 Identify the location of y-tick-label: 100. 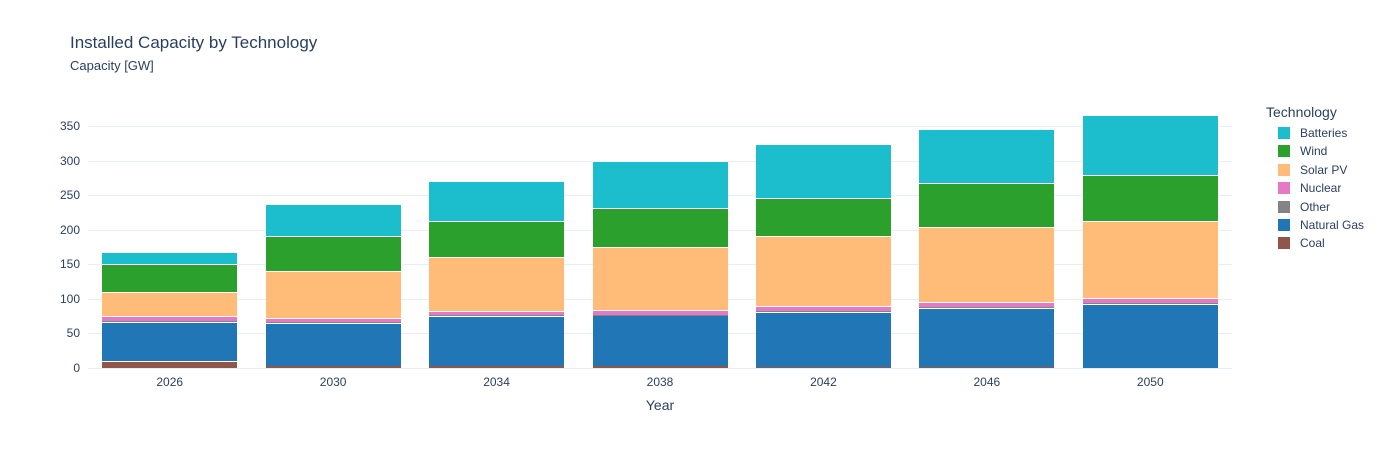
(69, 298).